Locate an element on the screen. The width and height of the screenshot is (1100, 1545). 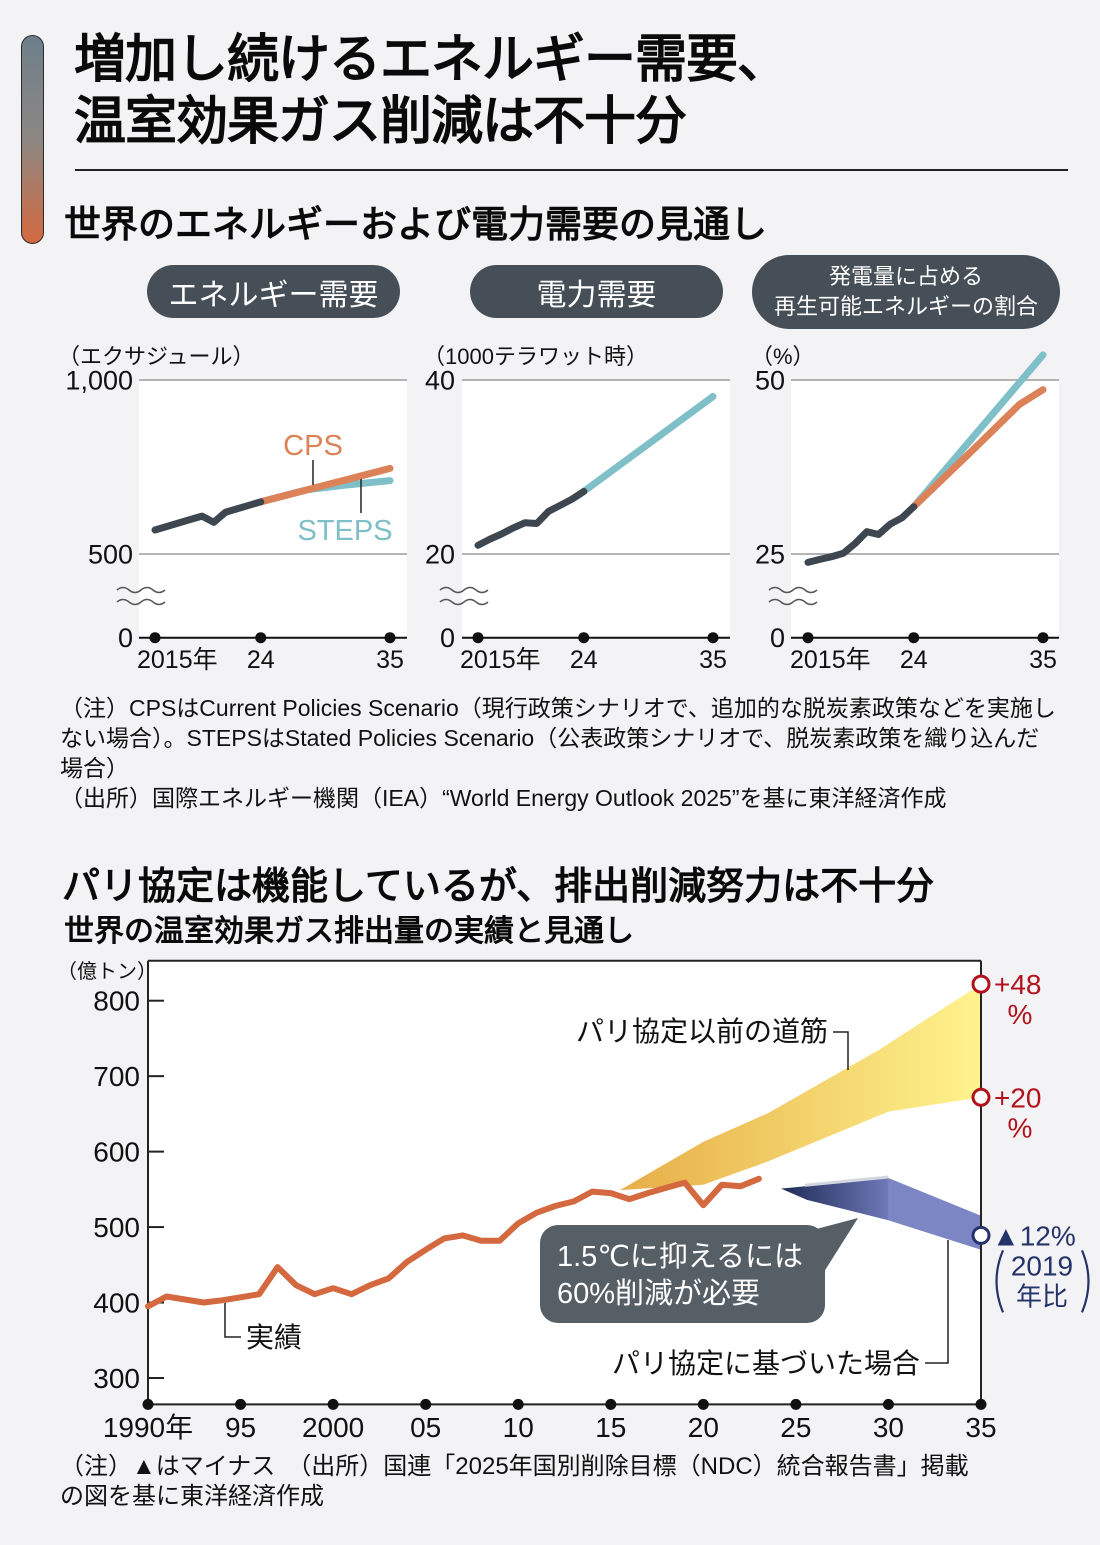
renewable-unit-label: （%） is located at coordinates (783, 356).